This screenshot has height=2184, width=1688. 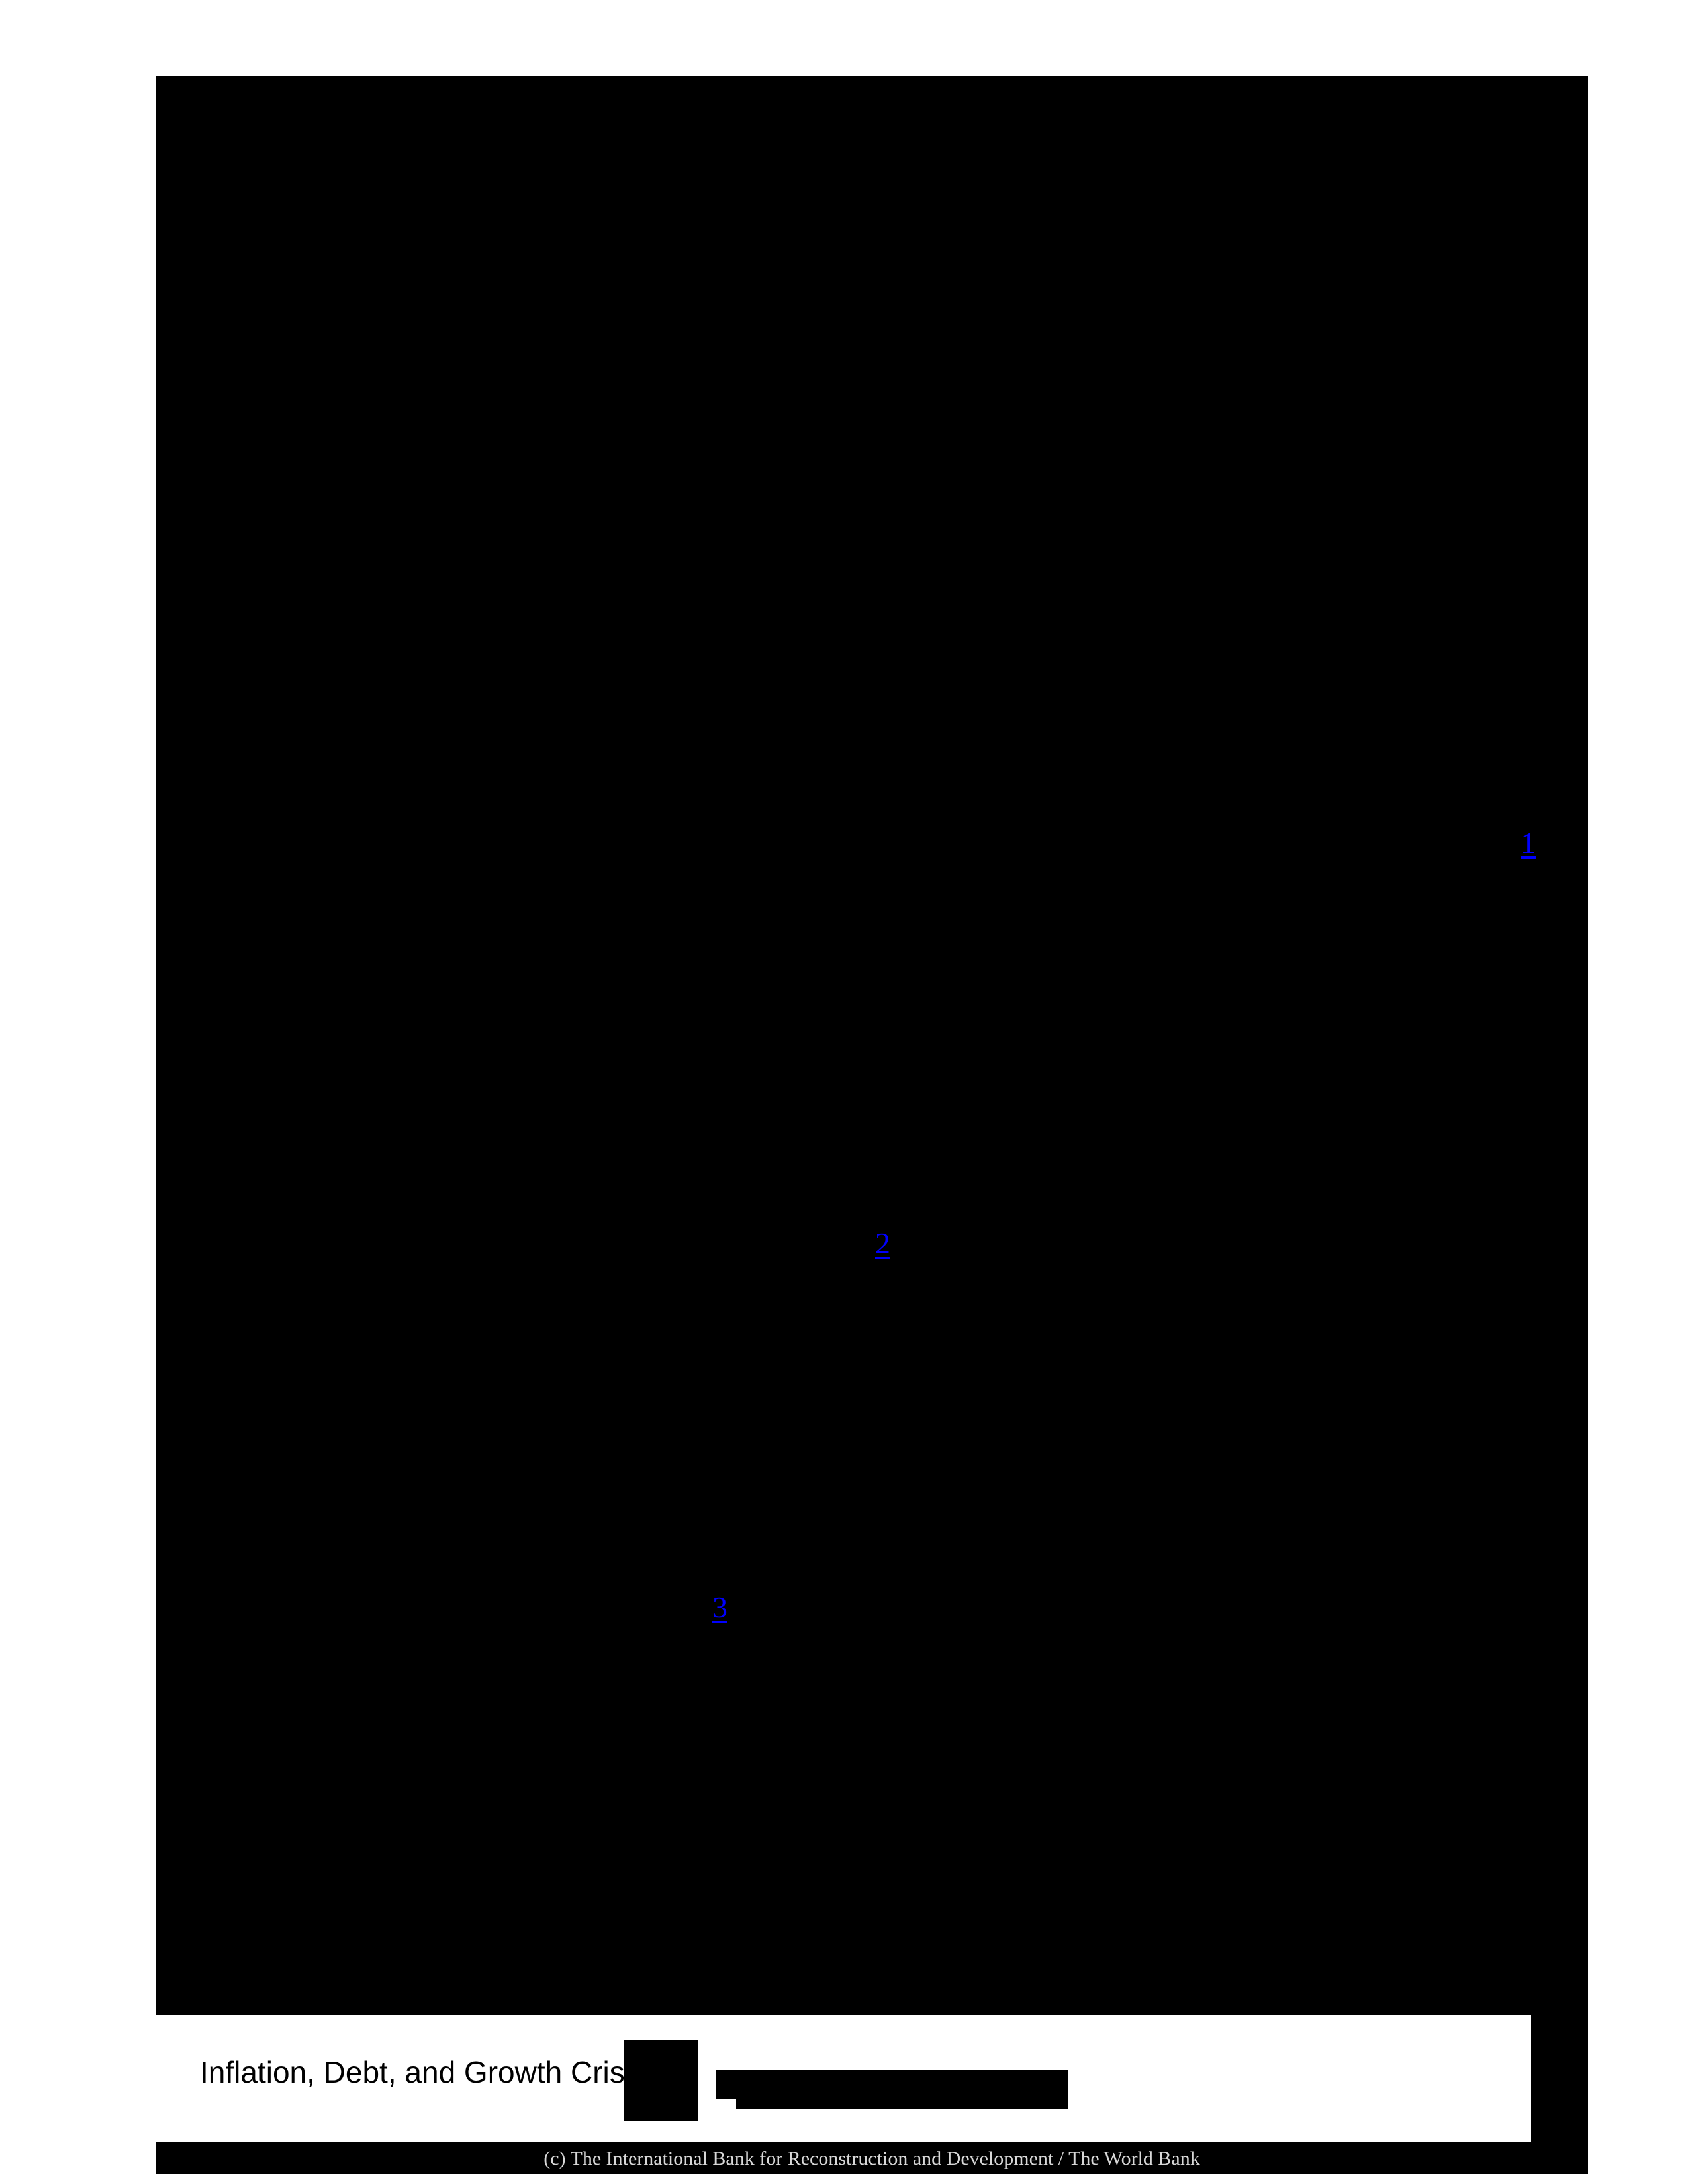 What do you see at coordinates (882, 1243) in the screenshot?
I see `footnote-link-2: 2` at bounding box center [882, 1243].